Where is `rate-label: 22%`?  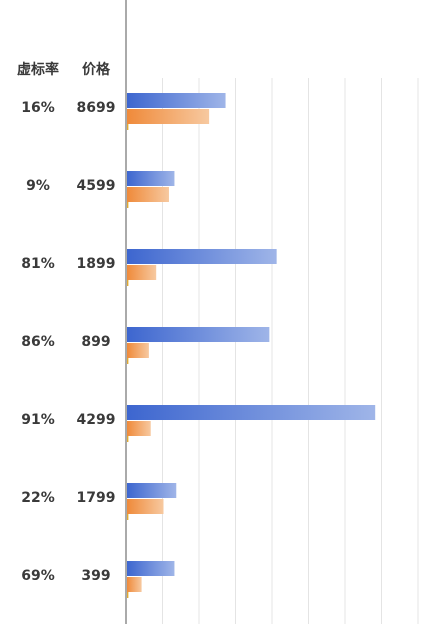 rate-label: 22% is located at coordinates (38, 498).